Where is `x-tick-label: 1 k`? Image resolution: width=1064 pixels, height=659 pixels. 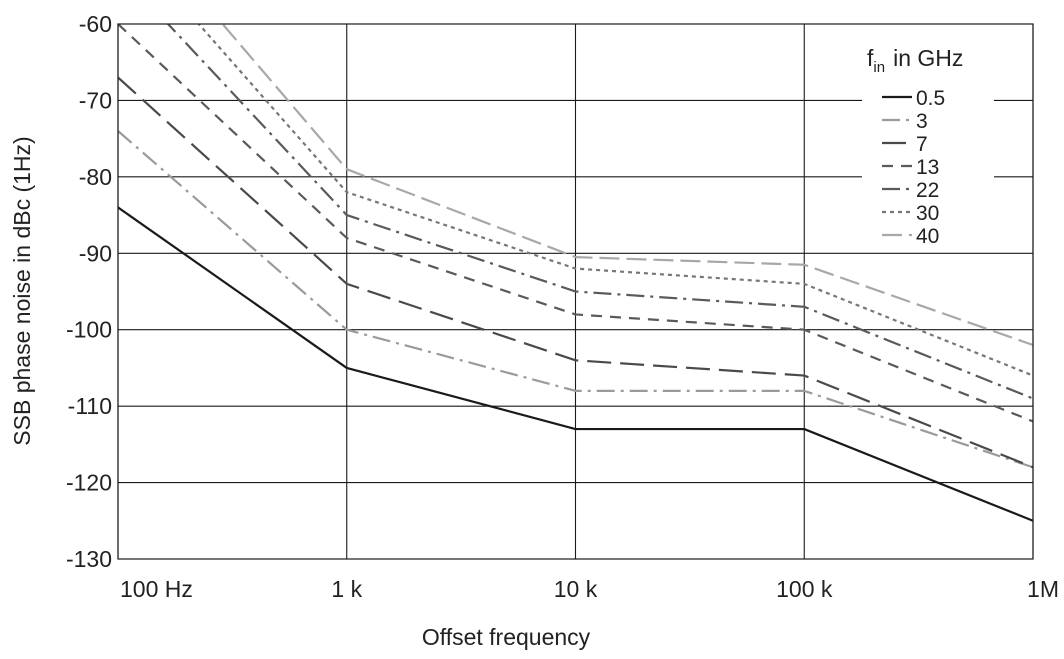 x-tick-label: 1 k is located at coordinates (346, 589).